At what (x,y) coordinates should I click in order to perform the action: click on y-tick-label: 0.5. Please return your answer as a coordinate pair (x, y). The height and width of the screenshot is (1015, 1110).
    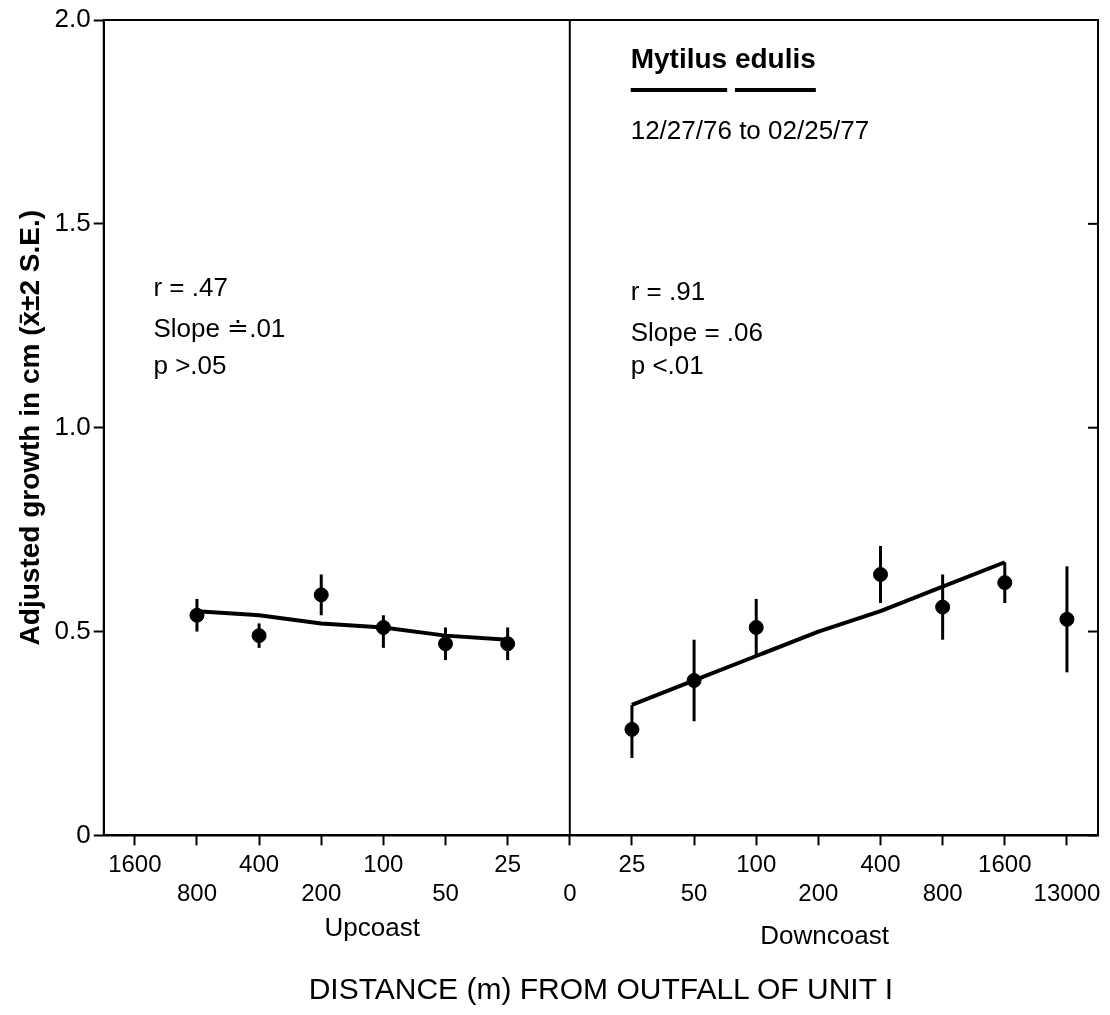
    Looking at the image, I should click on (72, 629).